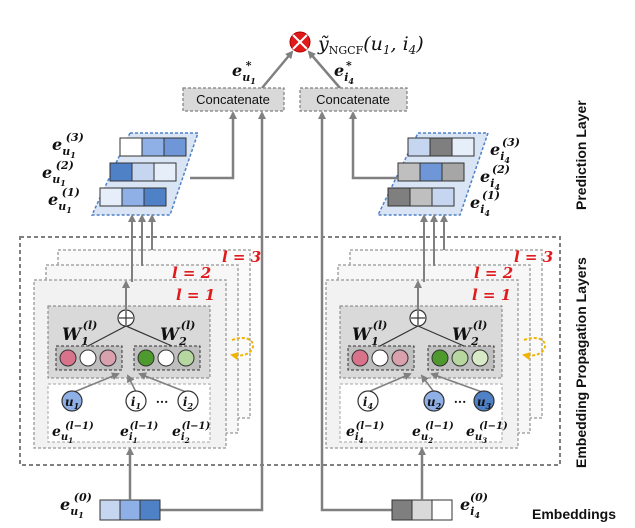 The height and width of the screenshot is (528, 635). Describe the element at coordinates (130, 510) in the screenshot. I see `user-initial-embedding` at that location.